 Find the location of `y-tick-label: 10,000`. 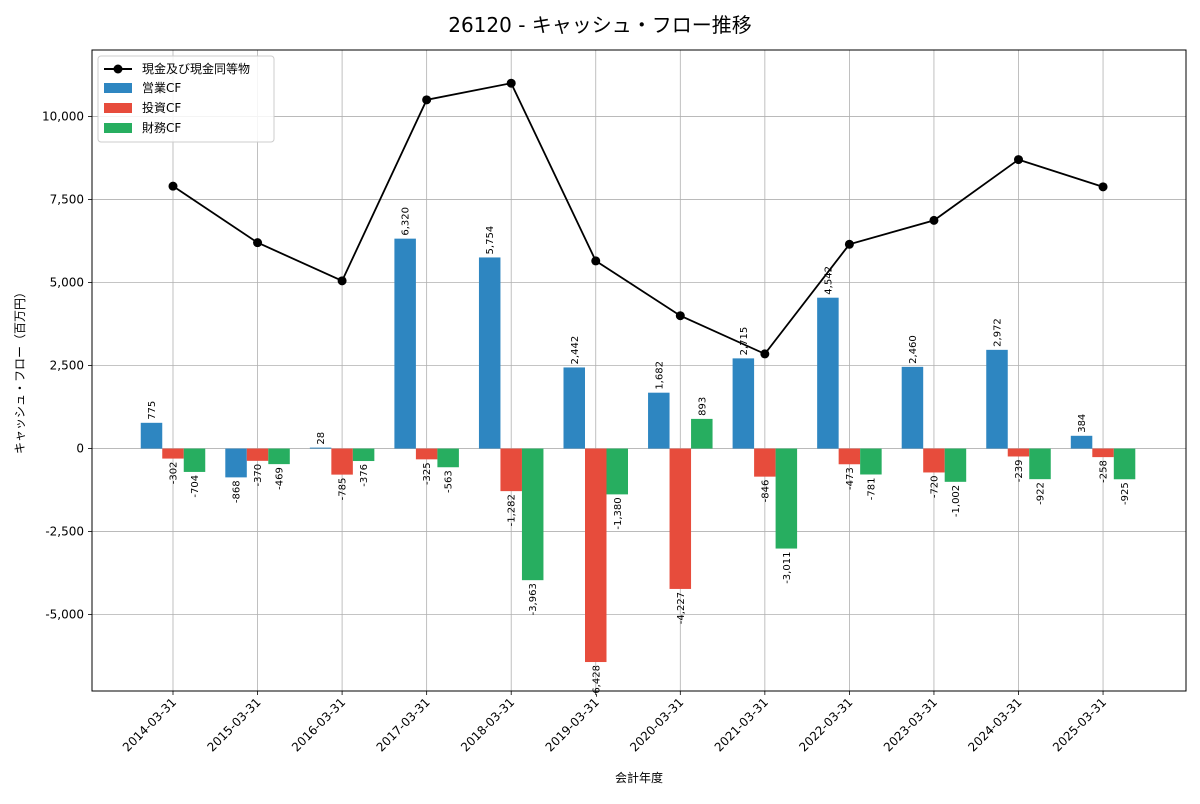

y-tick-label: 10,000 is located at coordinates (63, 116).